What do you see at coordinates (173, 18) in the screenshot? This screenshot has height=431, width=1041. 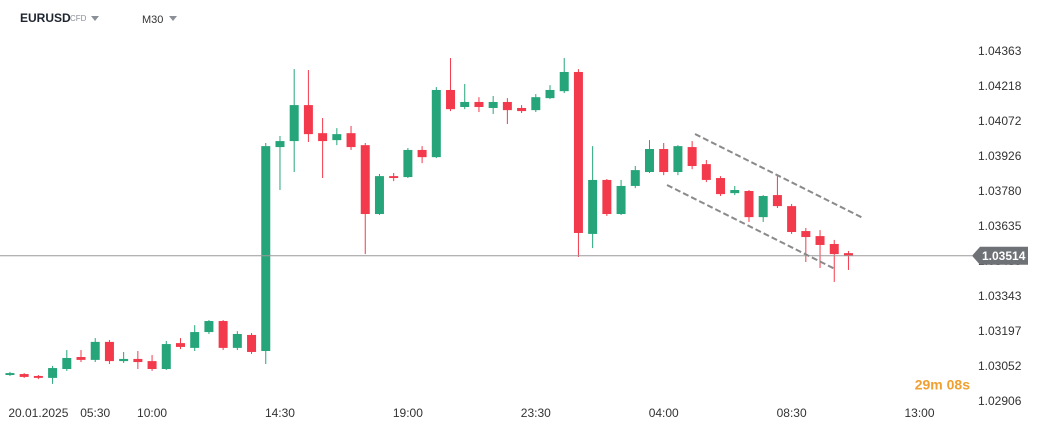 I see `timeframe-dropdown` at bounding box center [173, 18].